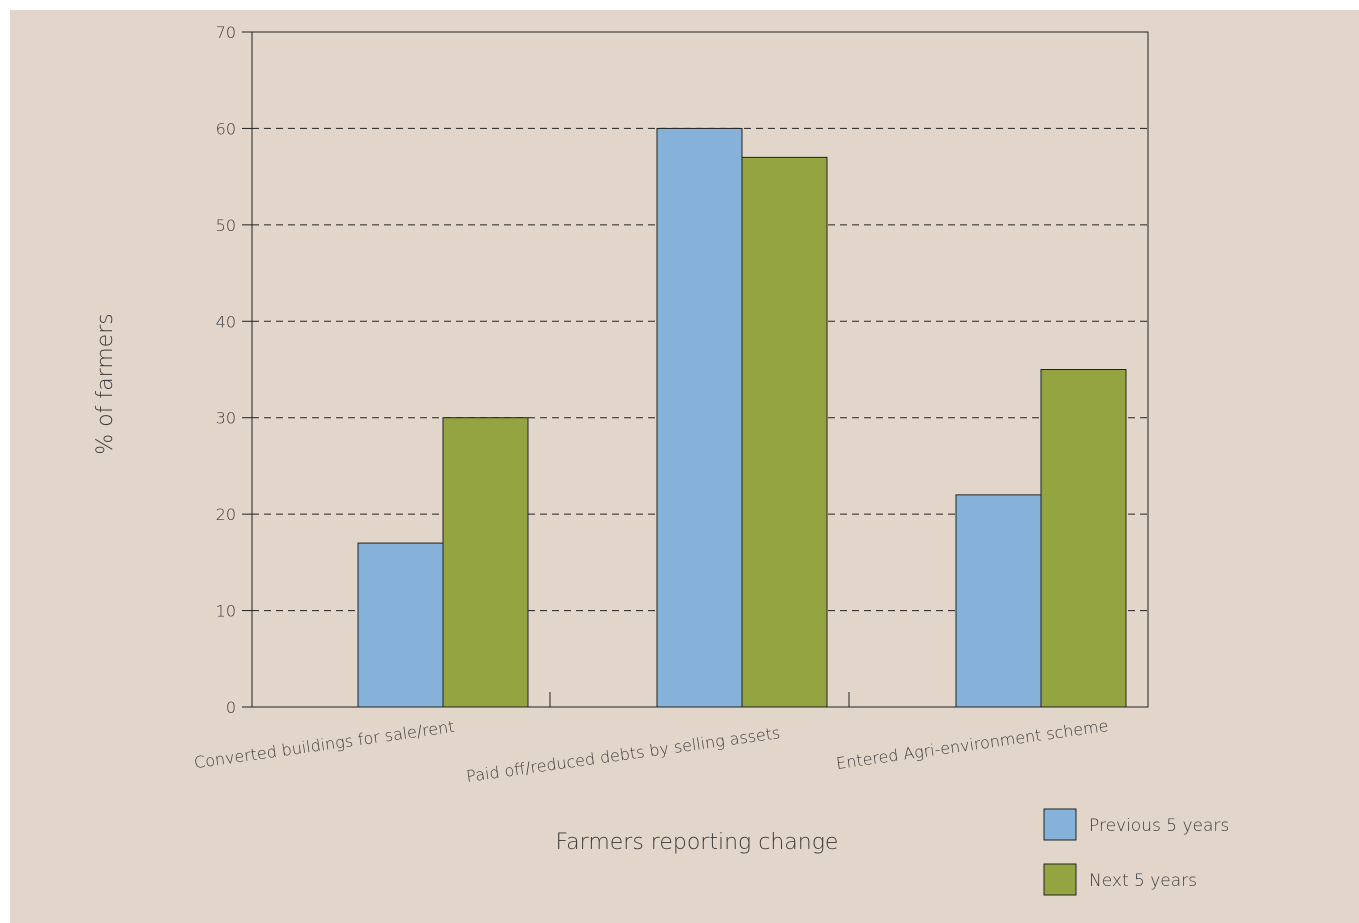 The image size is (1359, 923). Describe the element at coordinates (226, 225) in the screenshot. I see `y-tick-label: 50` at that location.